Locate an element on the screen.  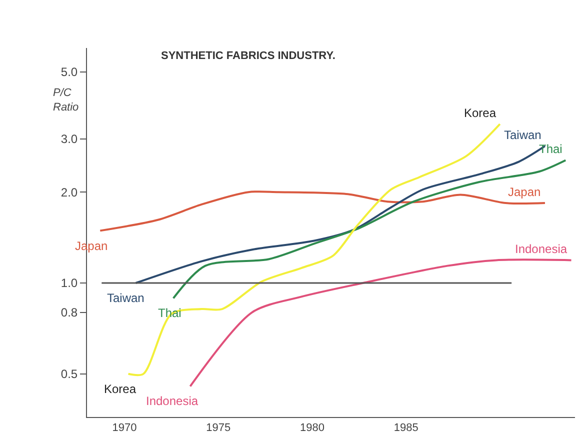
series-label: Japan is located at coordinates (524, 192).